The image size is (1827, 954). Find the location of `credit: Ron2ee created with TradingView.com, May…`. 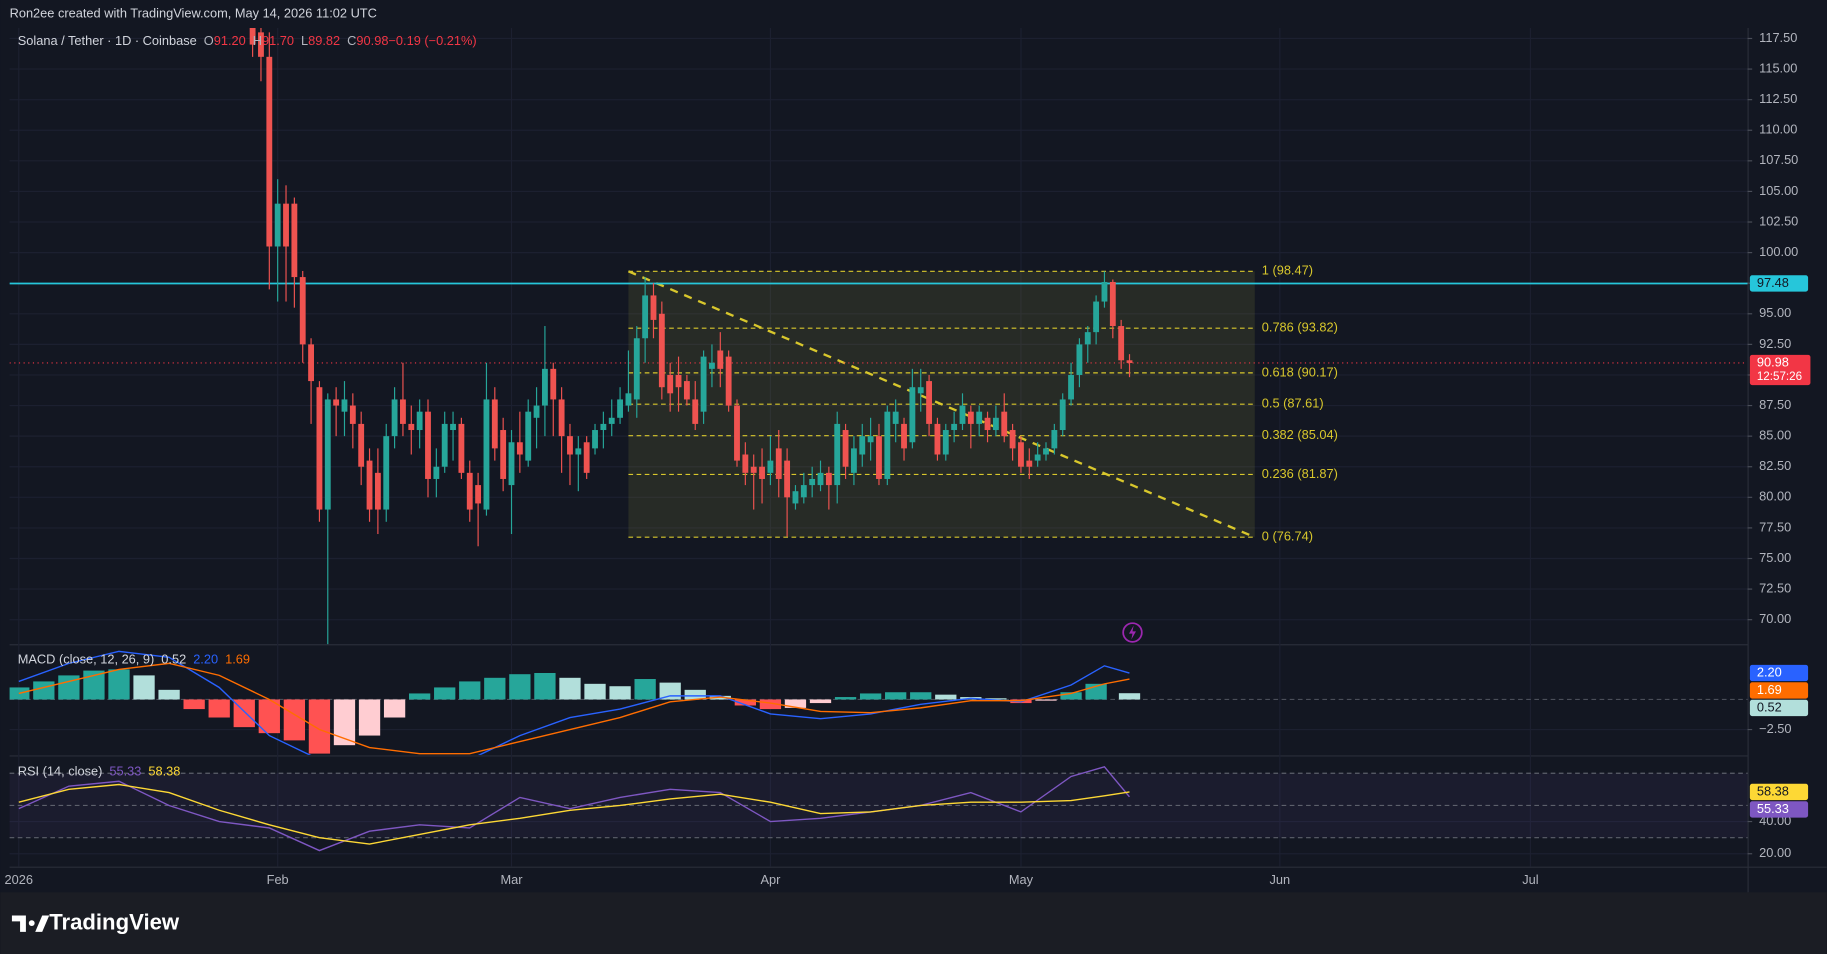

credit: Ron2ee created with TradingView.com, May… is located at coordinates (193, 12).